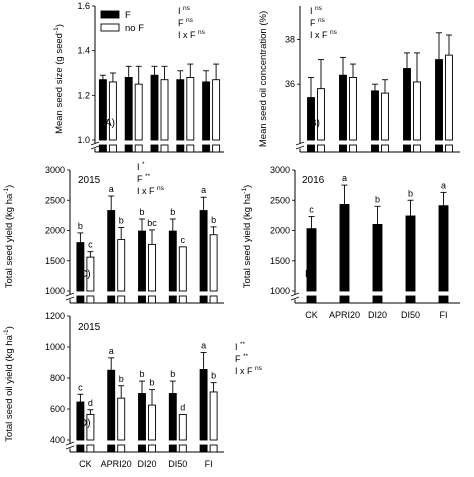 This screenshot has width=474, height=477. What do you see at coordinates (263, 79) in the screenshot?
I see `y-axis-label: Mean seed oil concentration (%)` at bounding box center [263, 79].